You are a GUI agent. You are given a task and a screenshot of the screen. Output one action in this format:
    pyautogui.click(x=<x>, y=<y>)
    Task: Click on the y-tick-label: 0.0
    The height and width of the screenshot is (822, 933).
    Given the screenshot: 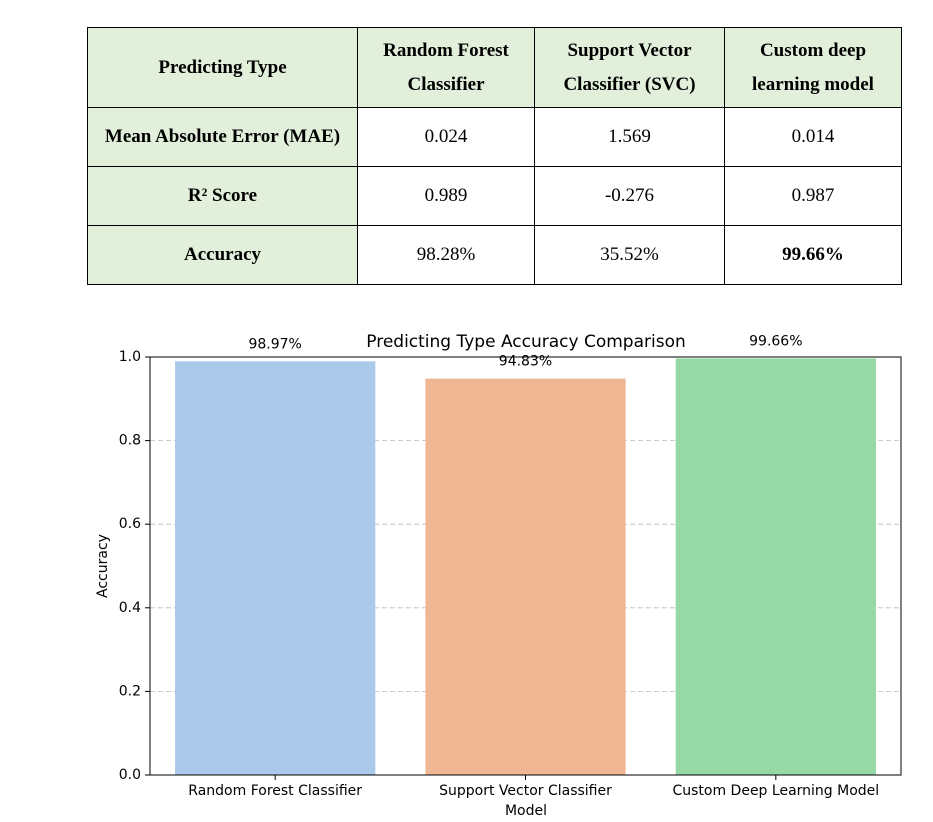 What is the action you would take?
    pyautogui.click(x=130, y=775)
    